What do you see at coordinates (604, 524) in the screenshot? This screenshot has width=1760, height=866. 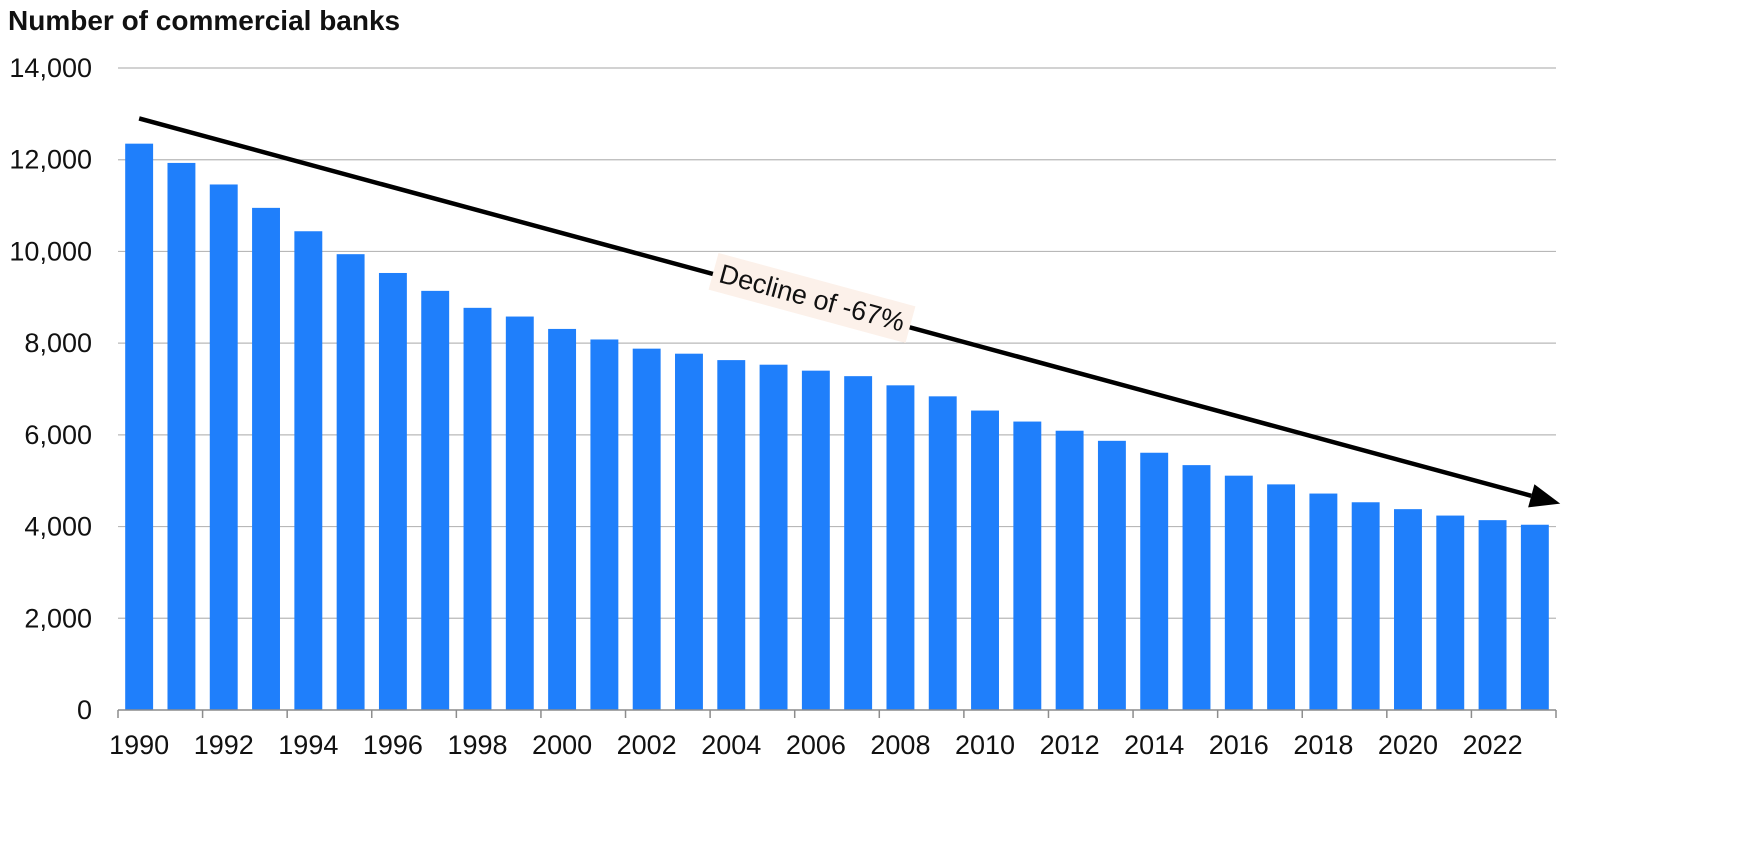 I see `bar-2001` at bounding box center [604, 524].